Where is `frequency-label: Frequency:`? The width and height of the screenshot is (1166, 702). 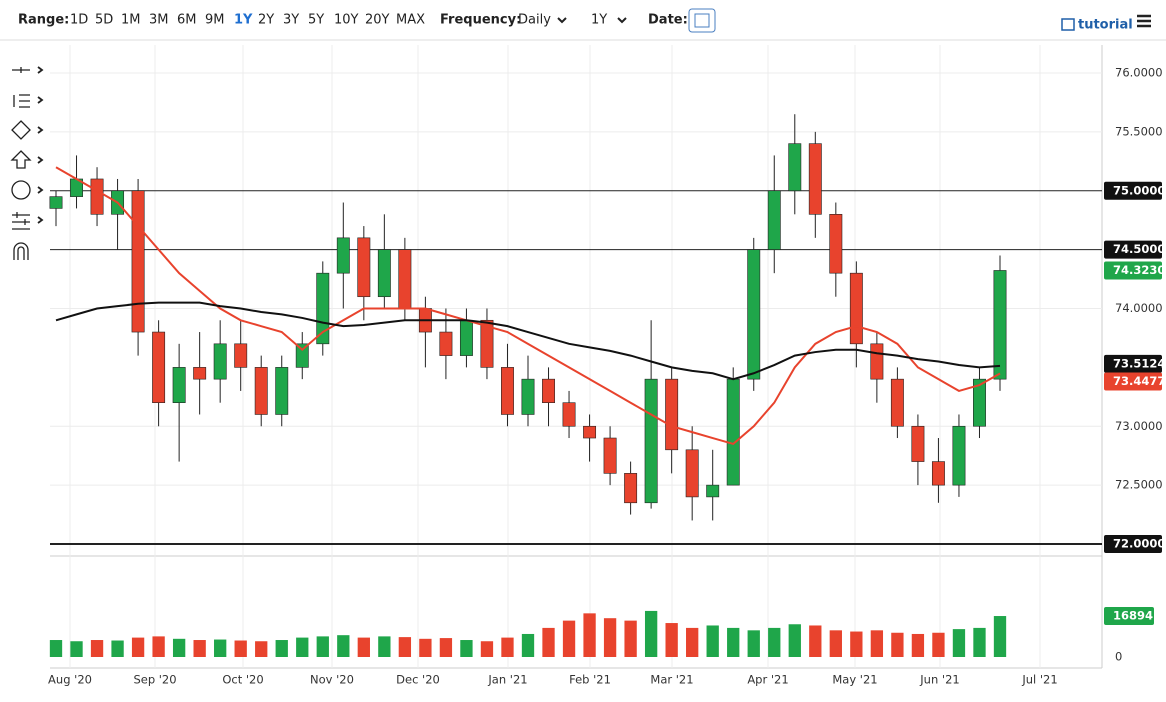 frequency-label: Frequency: is located at coordinates (480, 20).